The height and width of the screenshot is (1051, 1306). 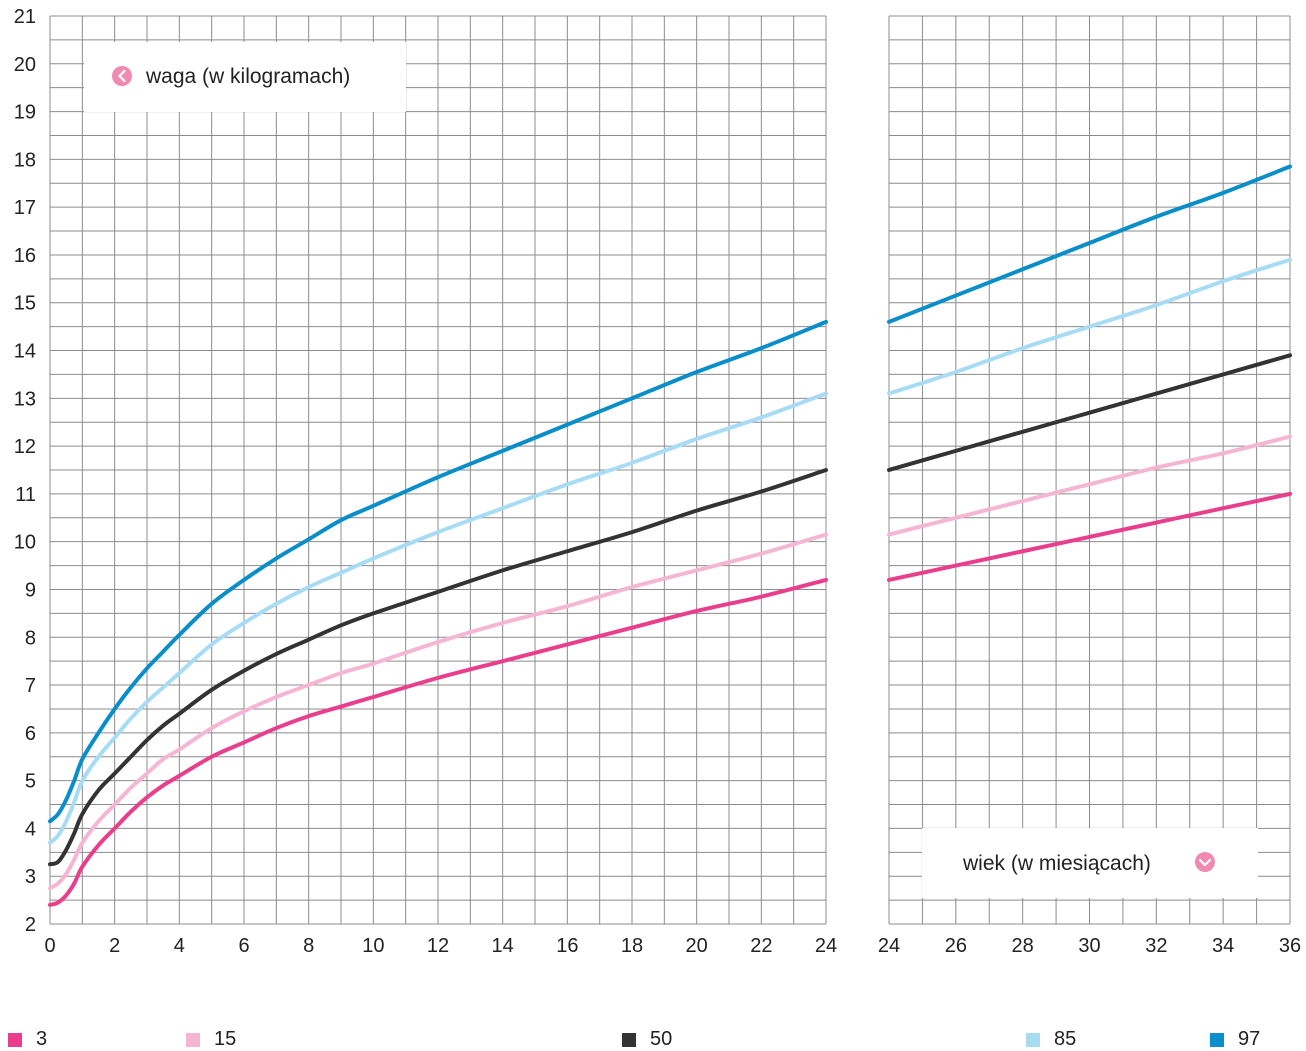 I want to click on y-tick-label: 16, so click(x=25, y=256).